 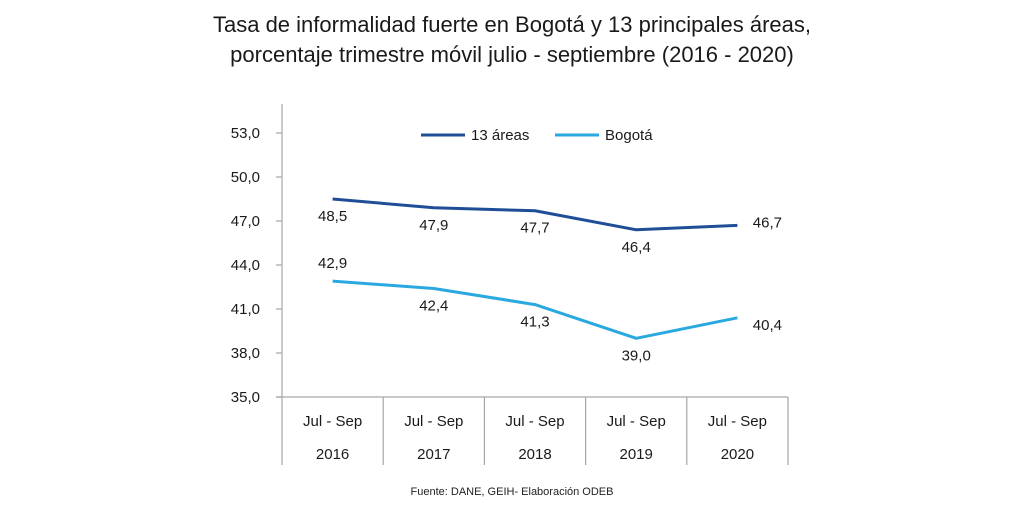 I want to click on x-category-year-label: 2017, so click(x=433, y=454).